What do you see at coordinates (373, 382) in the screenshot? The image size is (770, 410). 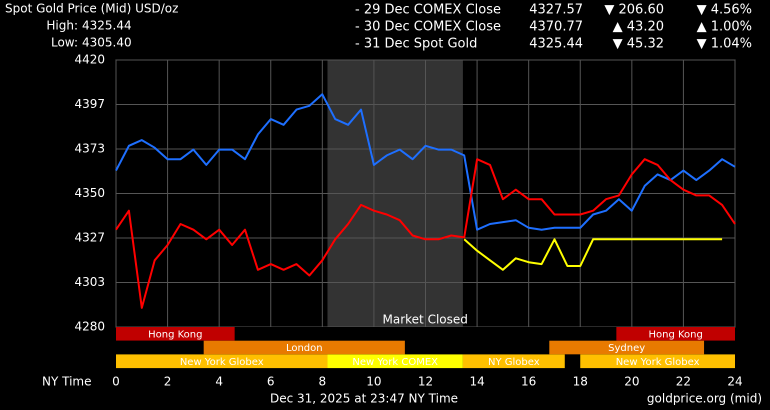 I see `x-tick-label: 10` at bounding box center [373, 382].